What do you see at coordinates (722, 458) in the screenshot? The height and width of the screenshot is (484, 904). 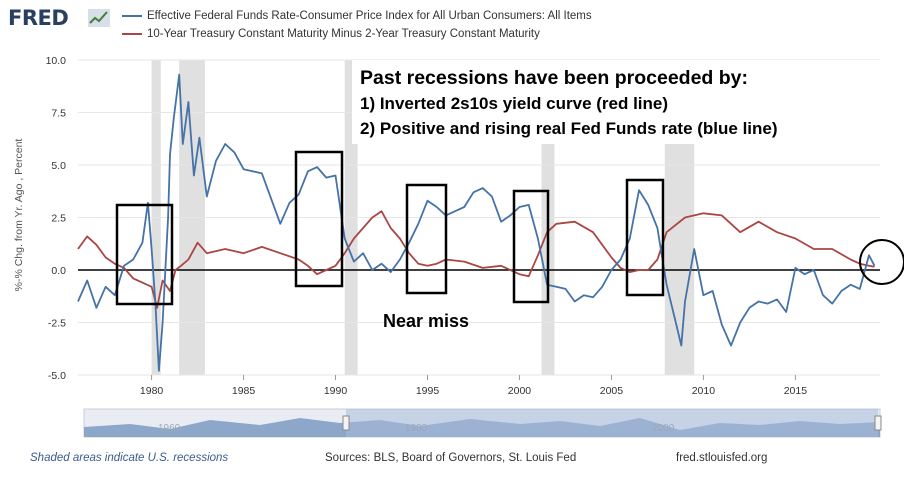 I see `fred-url-link: fred.stlouisfed.org` at bounding box center [722, 458].